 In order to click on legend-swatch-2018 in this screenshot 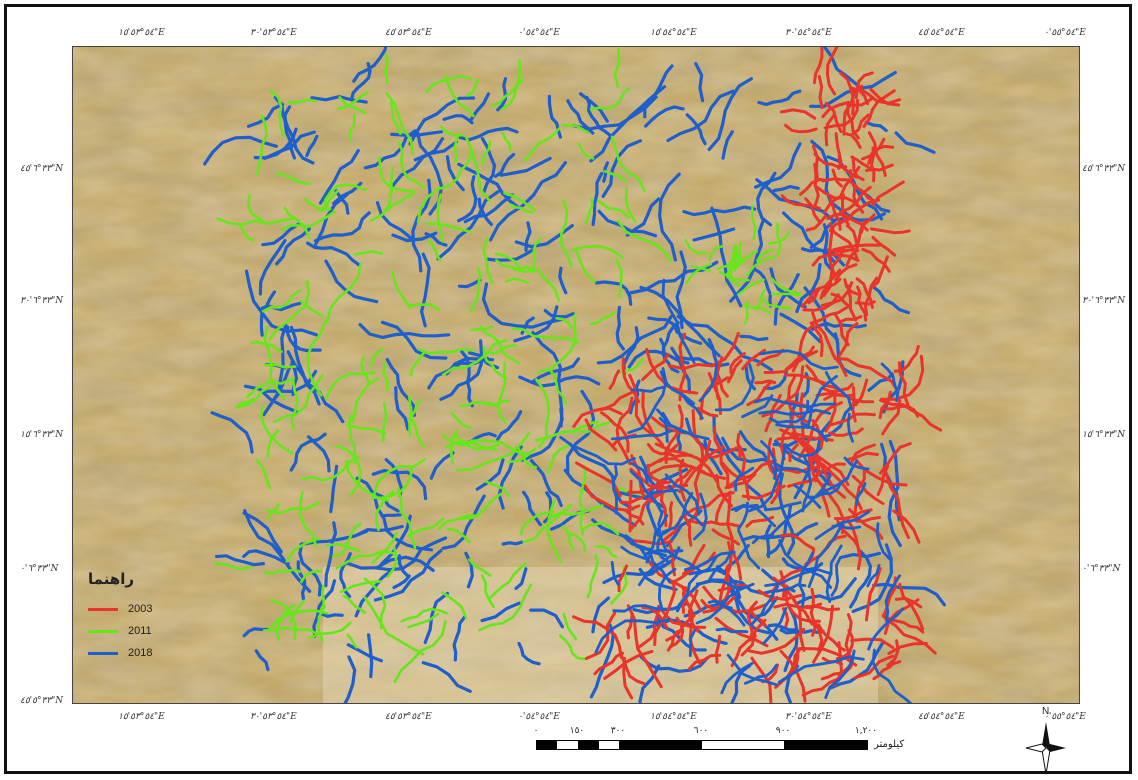, I will do `click(103, 653)`.